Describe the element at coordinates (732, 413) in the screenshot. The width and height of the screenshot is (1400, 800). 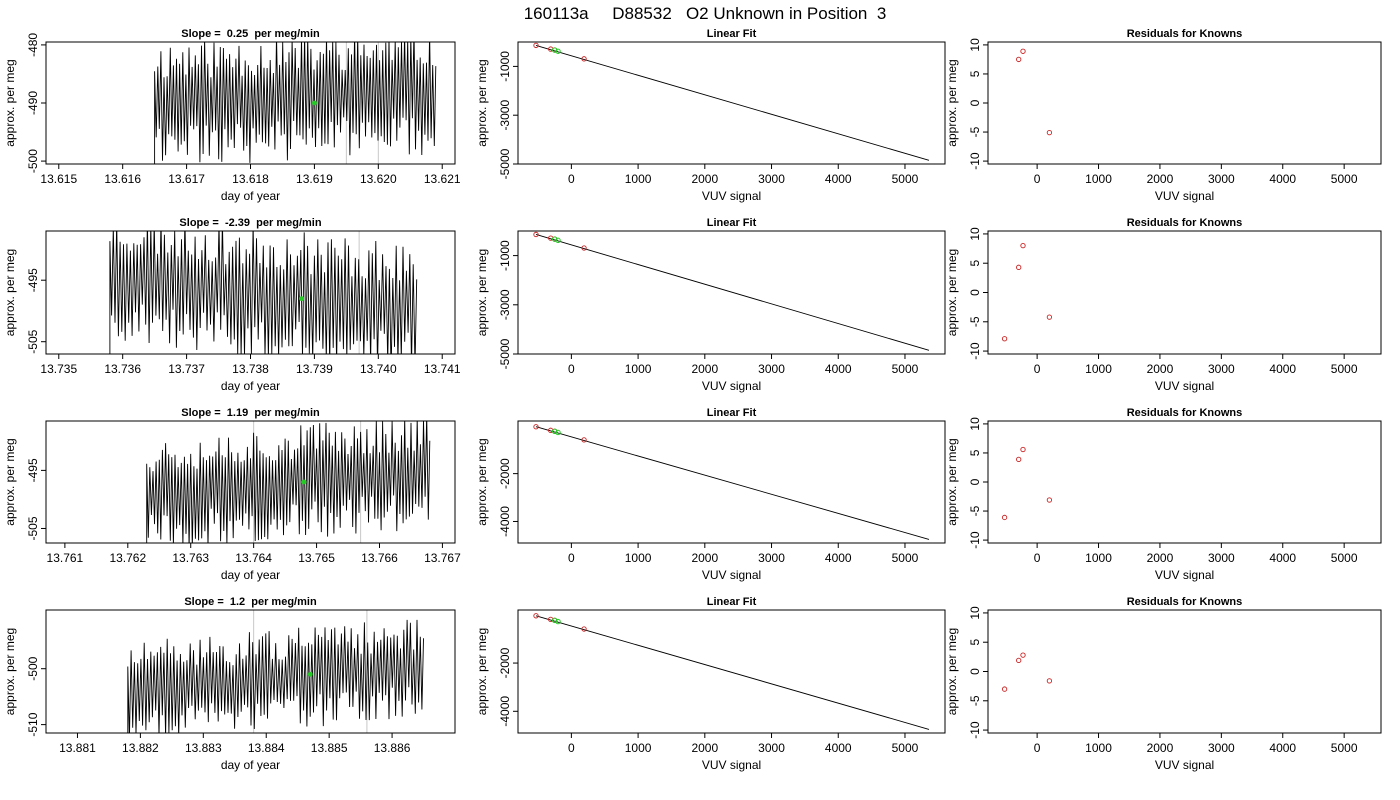
I see `chart-title: Linear Fit` at that location.